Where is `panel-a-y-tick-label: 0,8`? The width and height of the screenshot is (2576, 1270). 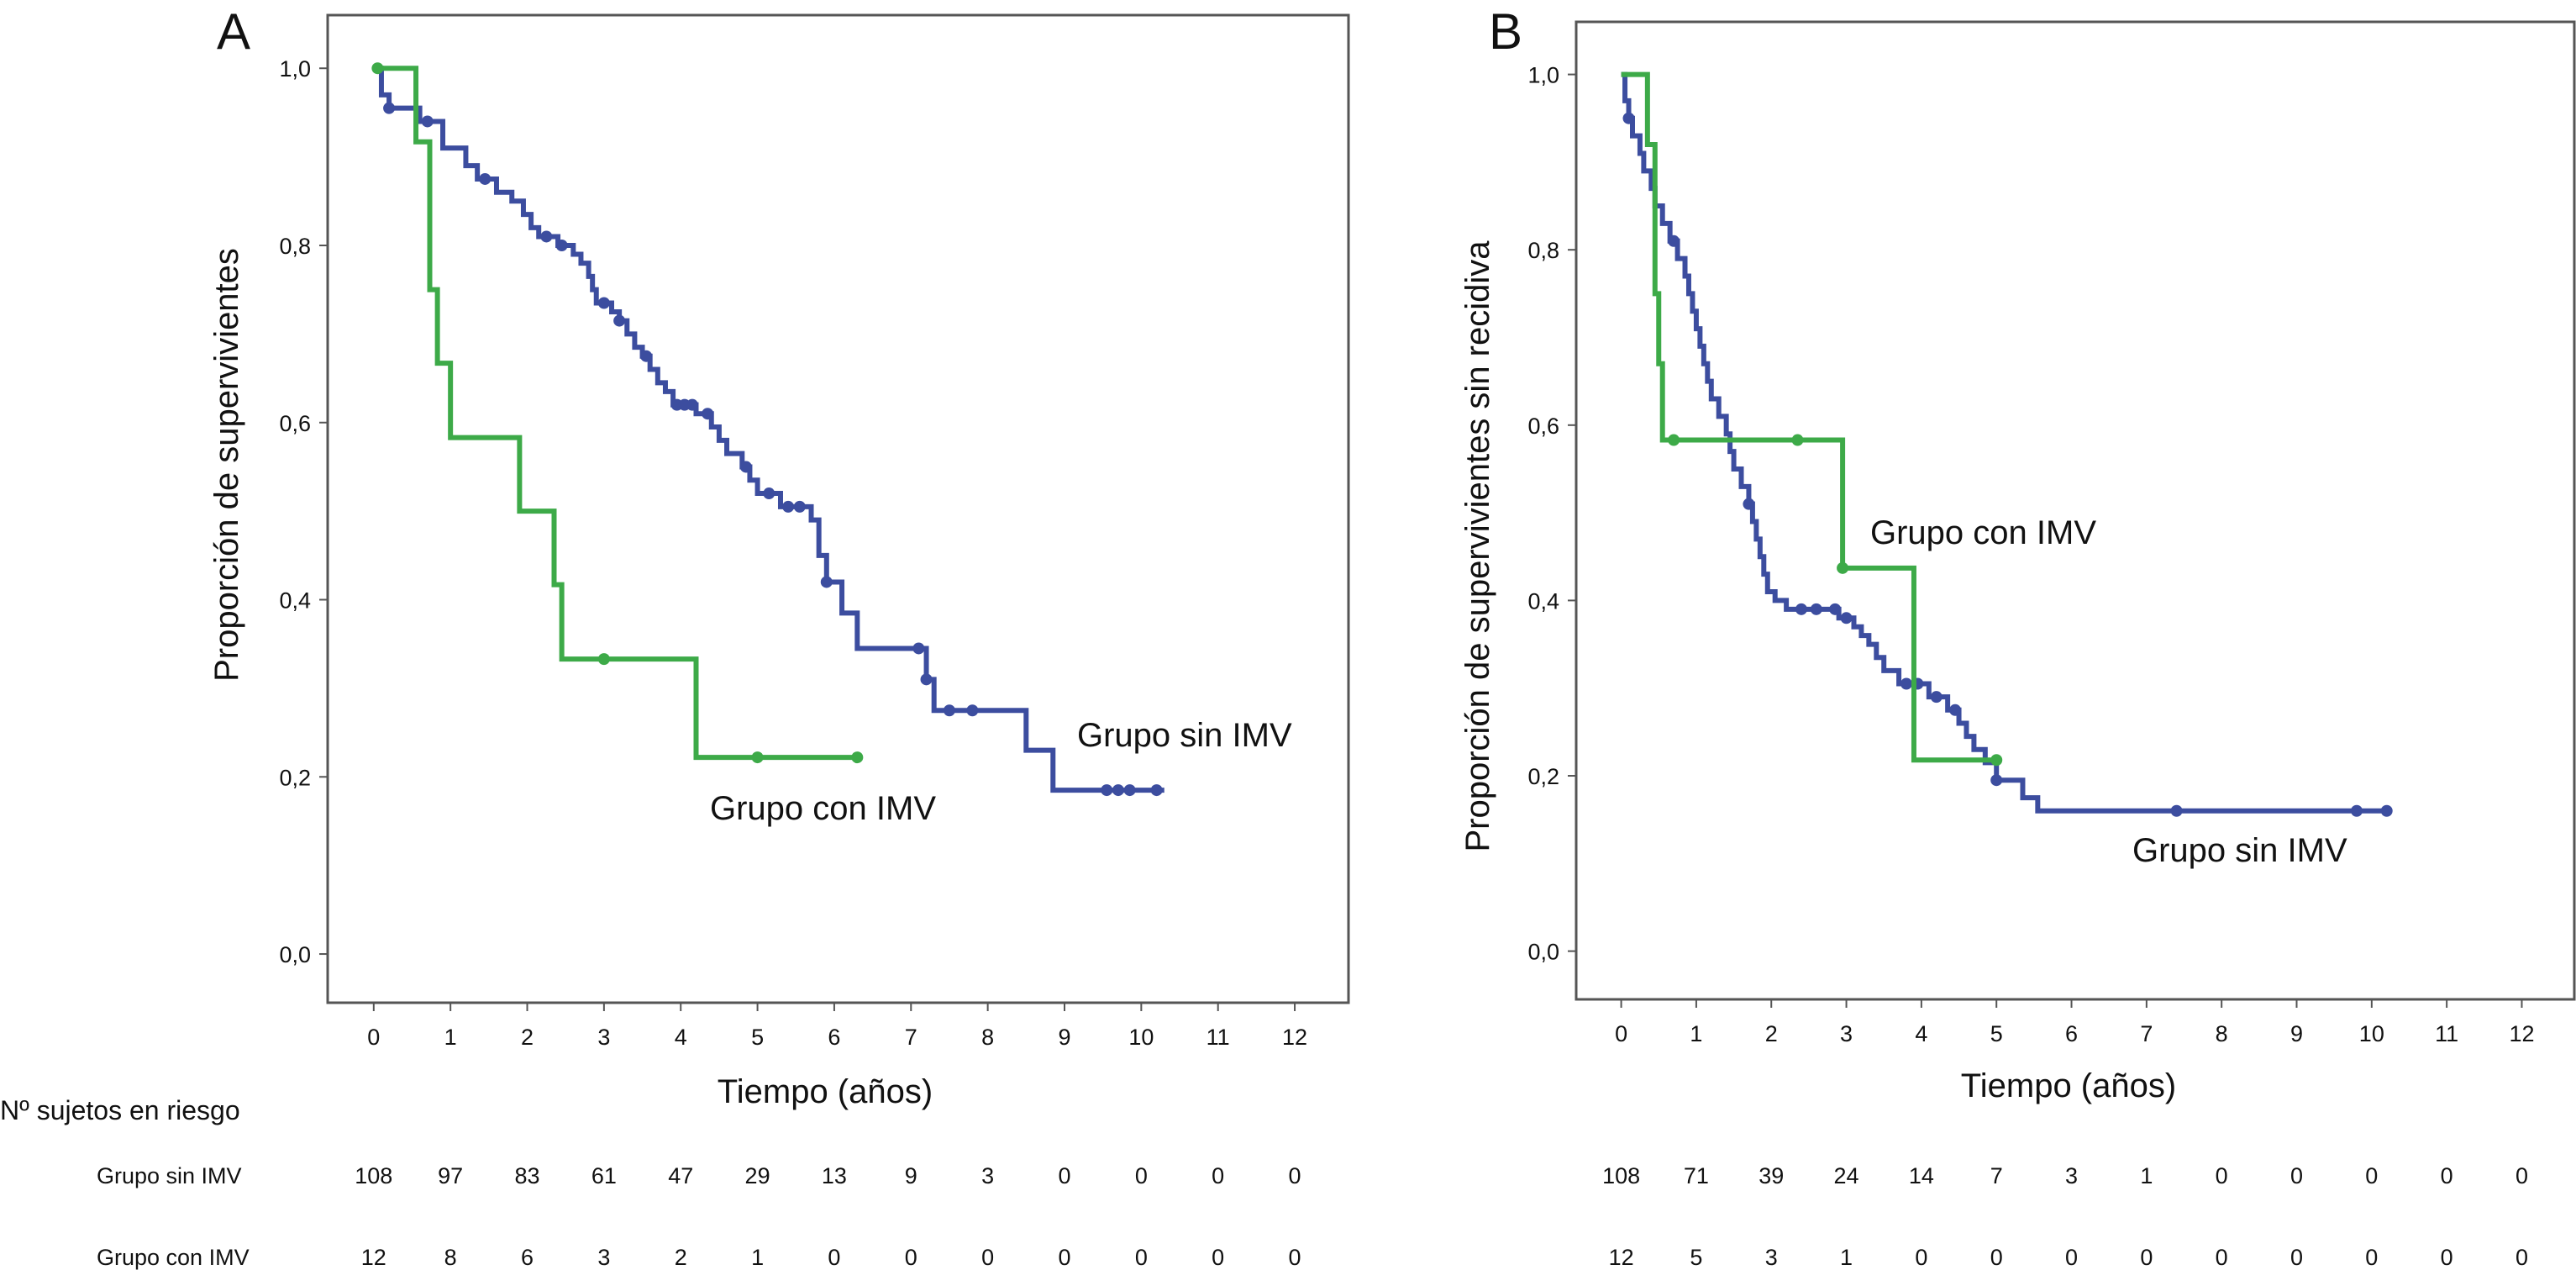 panel-a-y-tick-label: 0,8 is located at coordinates (295, 247).